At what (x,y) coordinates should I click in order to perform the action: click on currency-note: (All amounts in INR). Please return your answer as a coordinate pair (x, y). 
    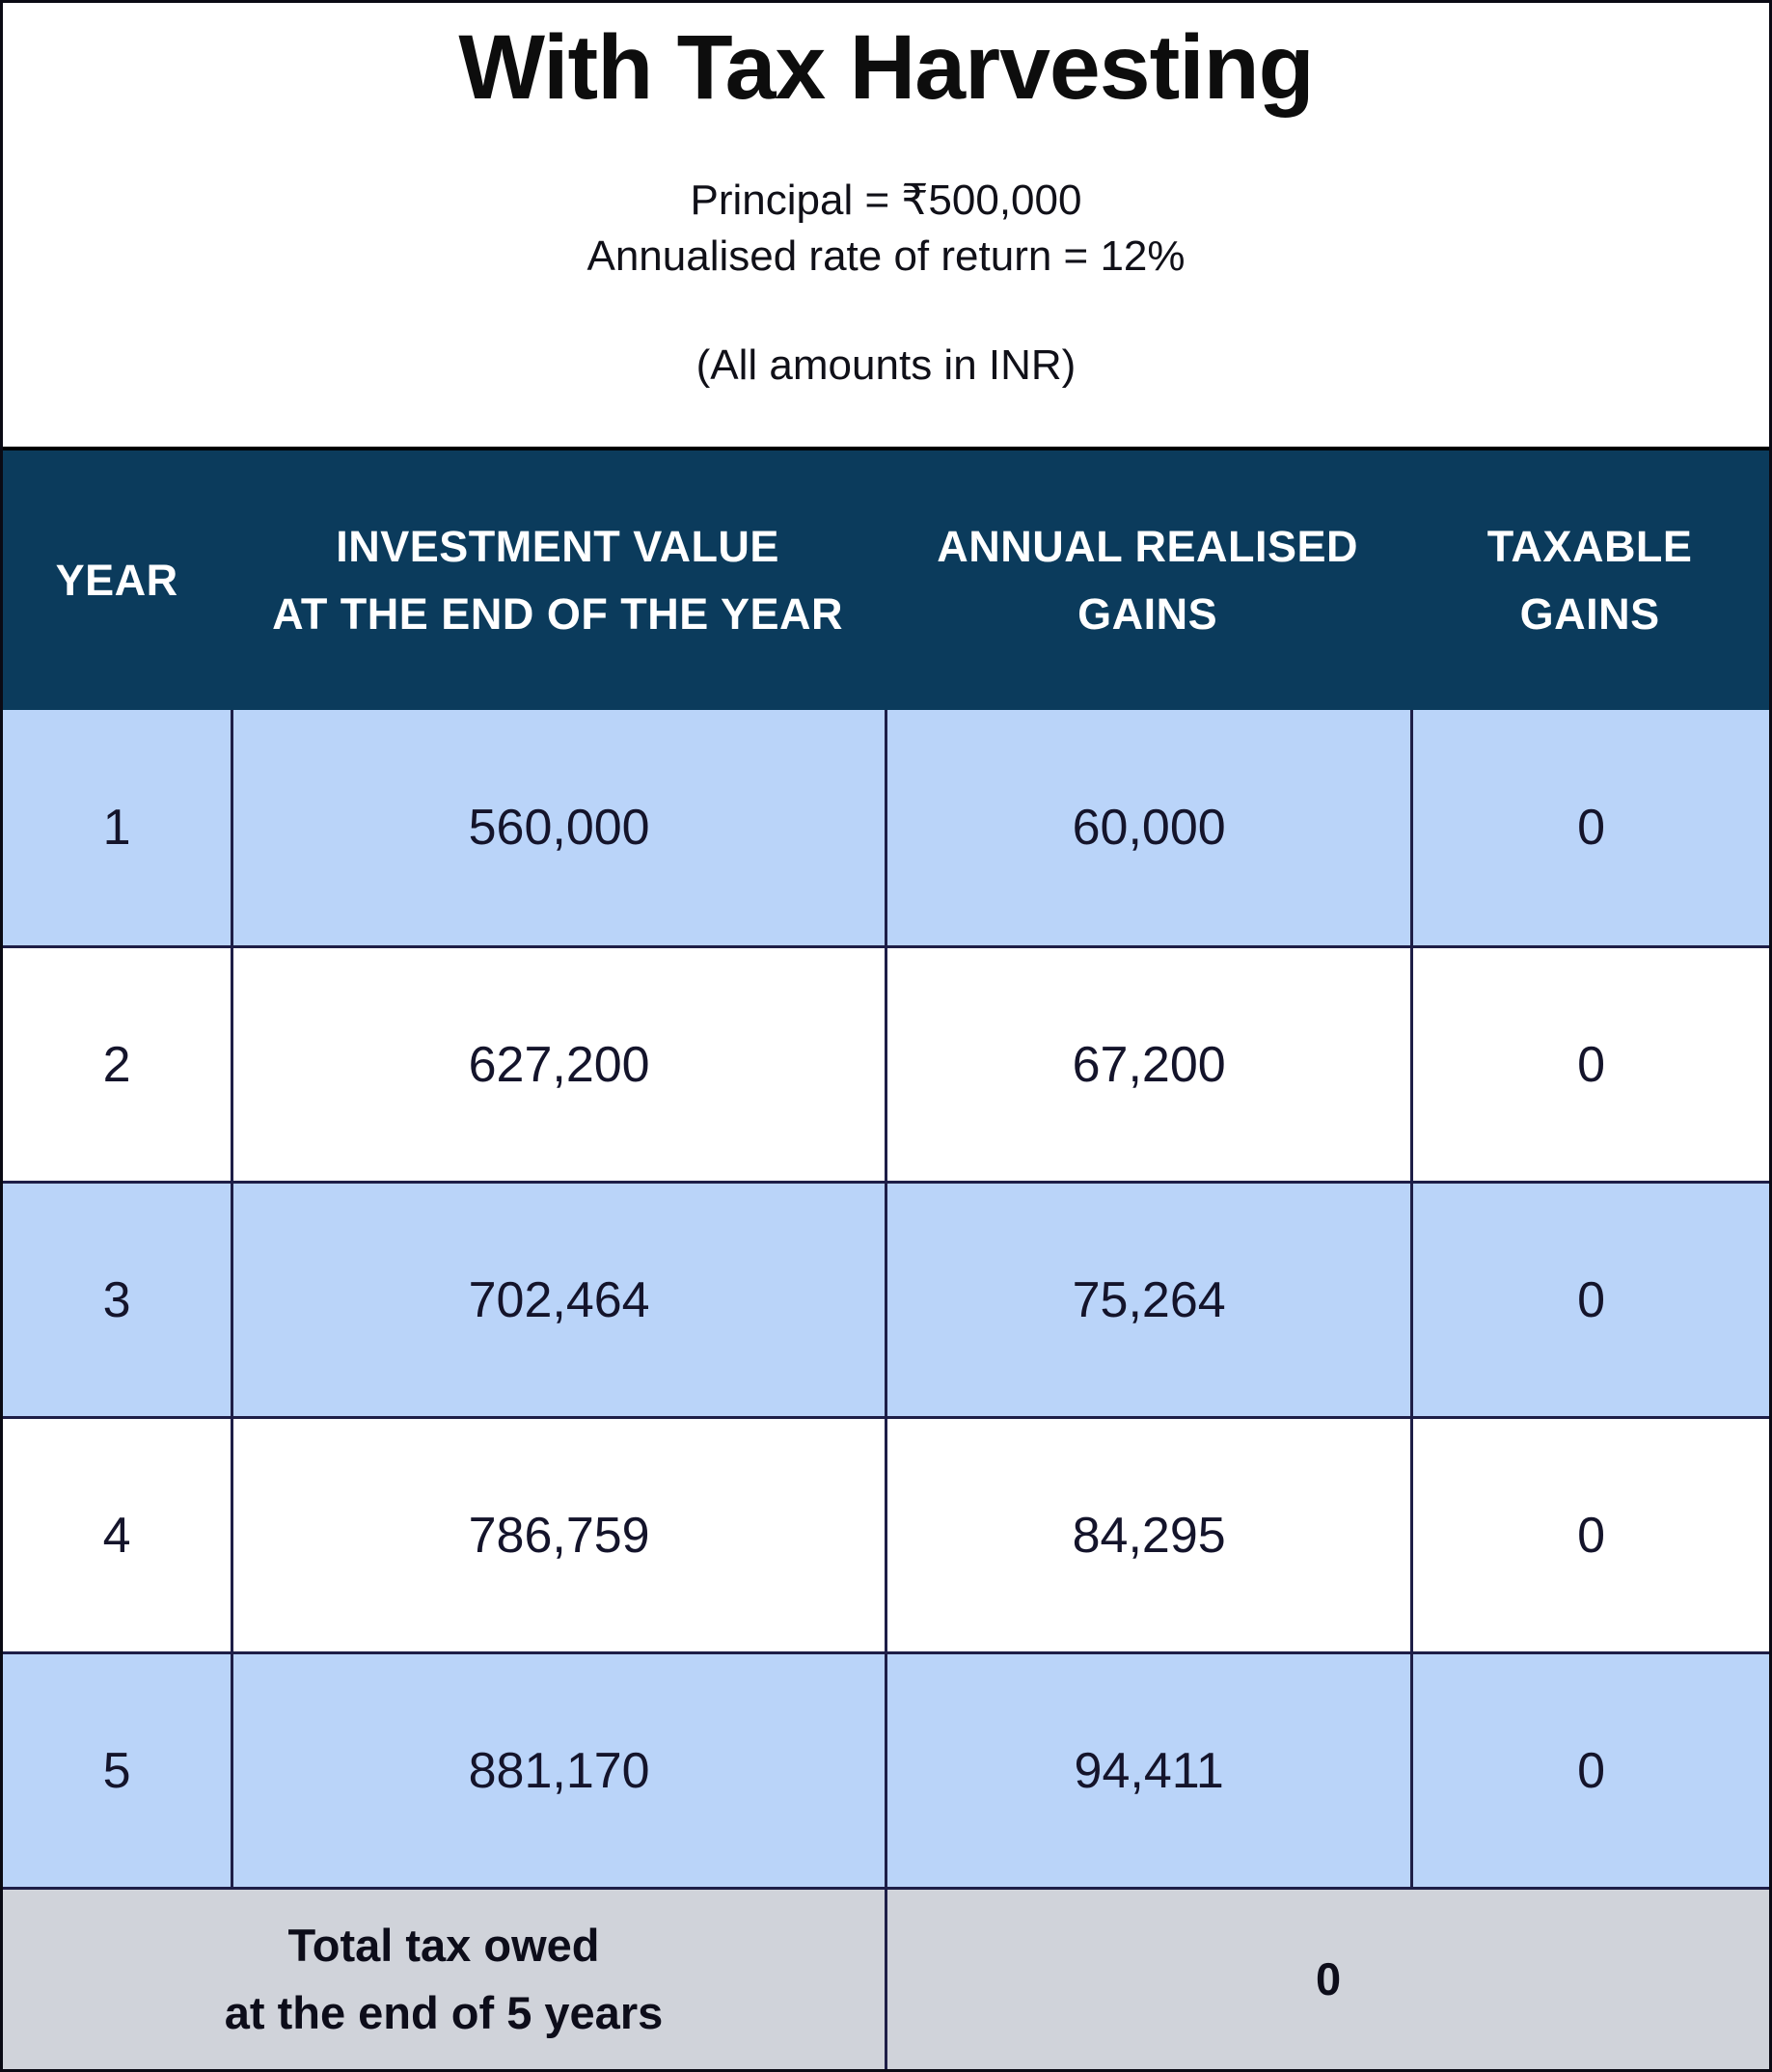
    Looking at the image, I should click on (886, 365).